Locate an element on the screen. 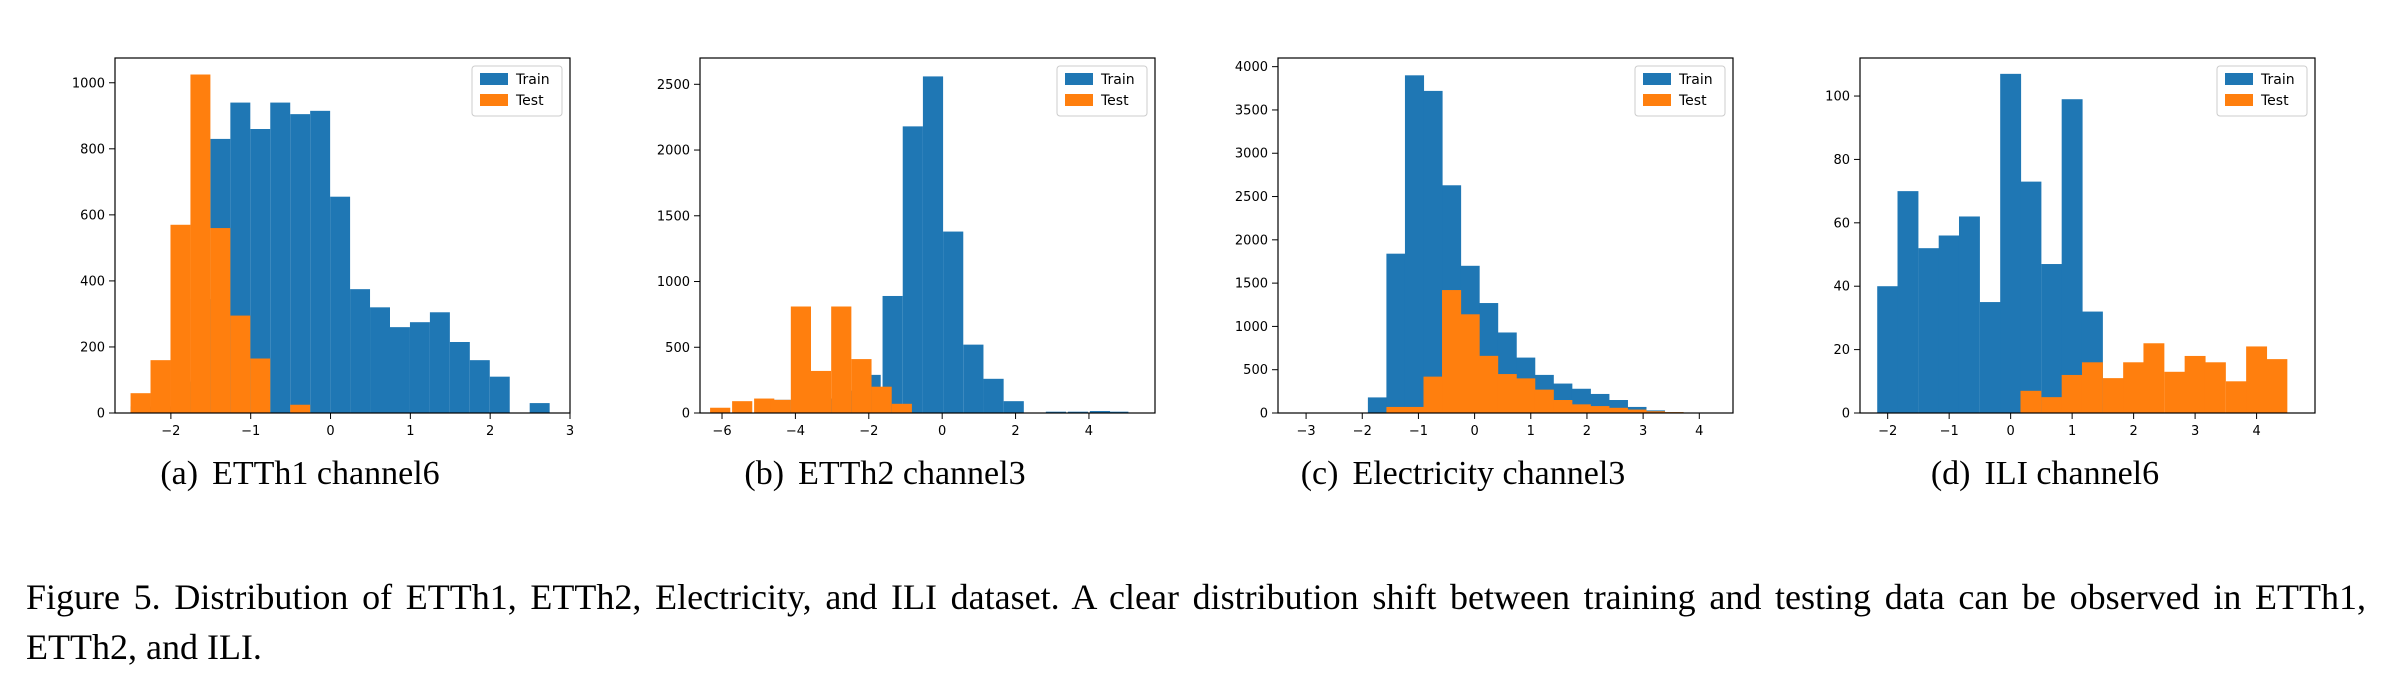  y-tick-label-5: 2500 is located at coordinates (673, 85).